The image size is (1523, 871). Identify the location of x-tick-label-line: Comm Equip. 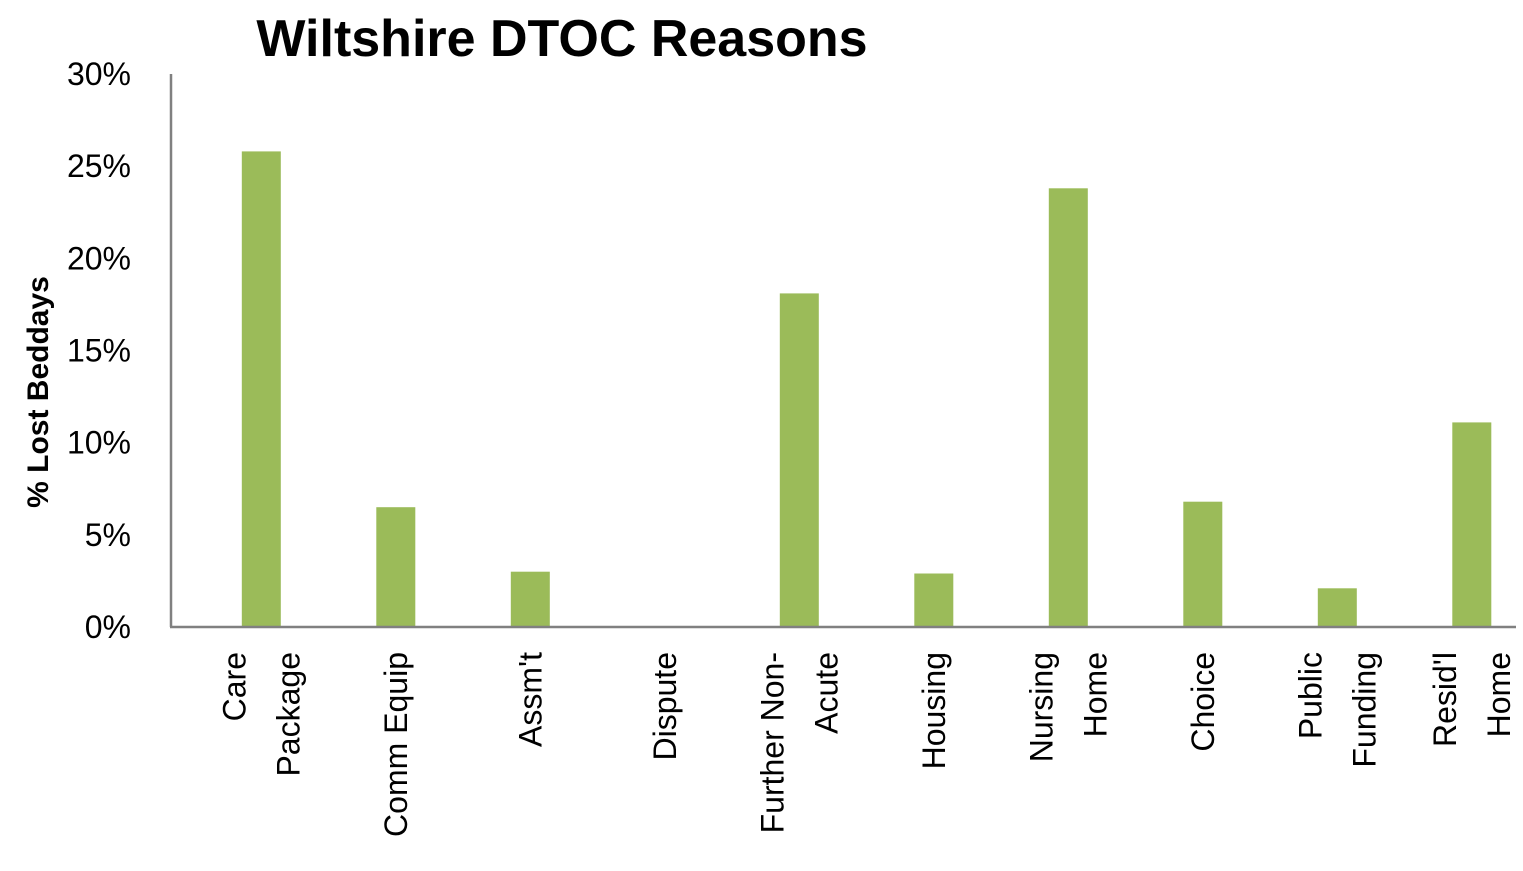
(396, 744).